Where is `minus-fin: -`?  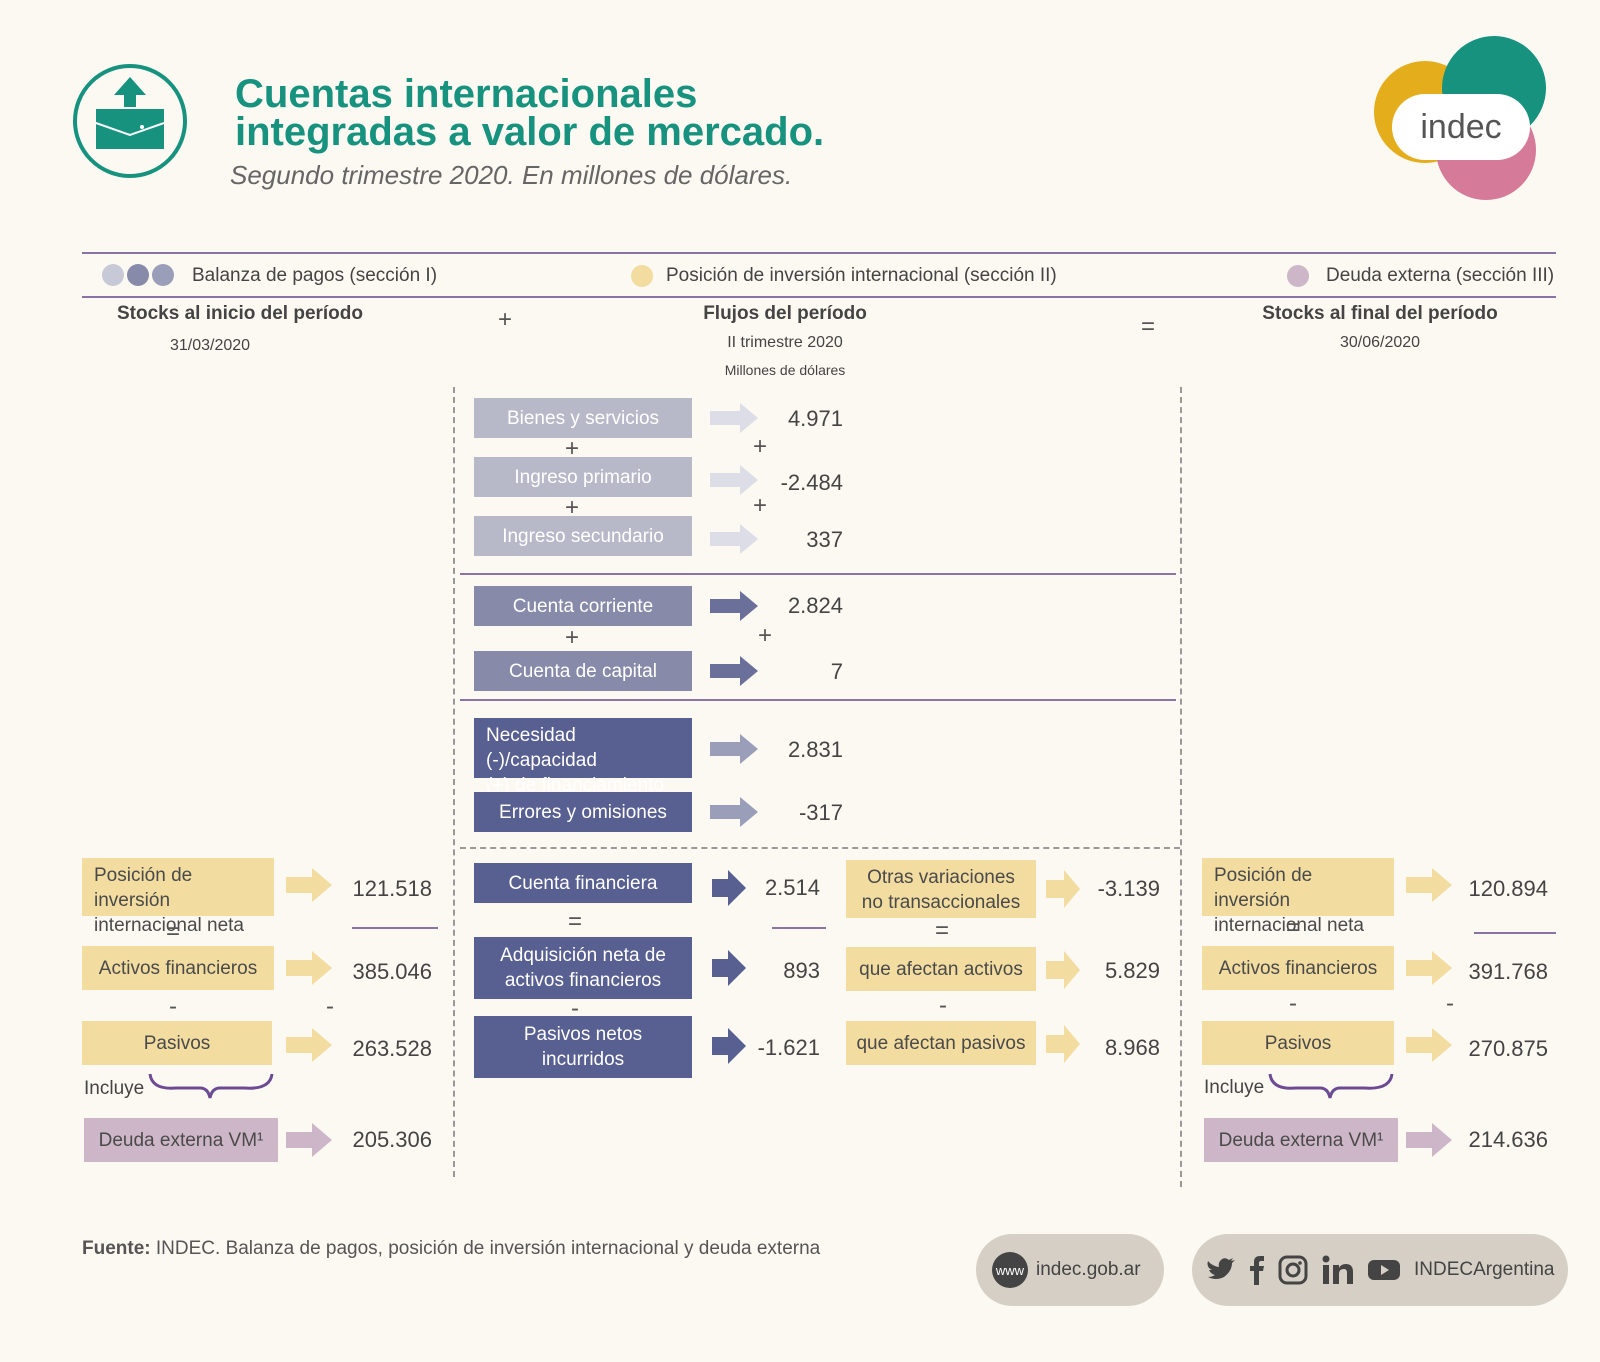
minus-fin: - is located at coordinates (575, 1008).